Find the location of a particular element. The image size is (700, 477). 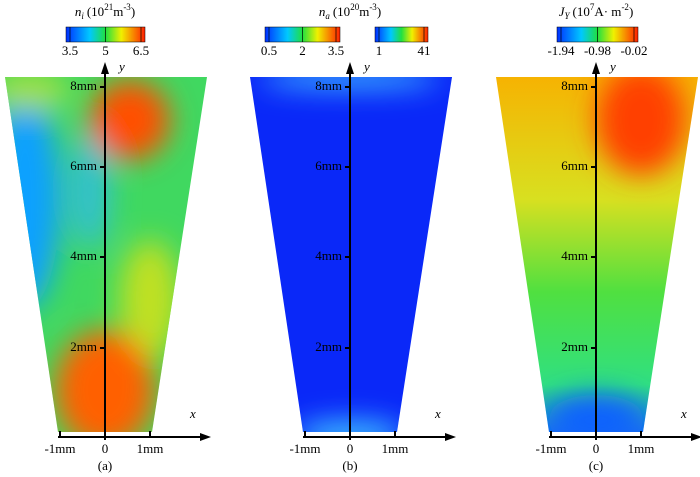

title-part: 7 is located at coordinates (592, 7).